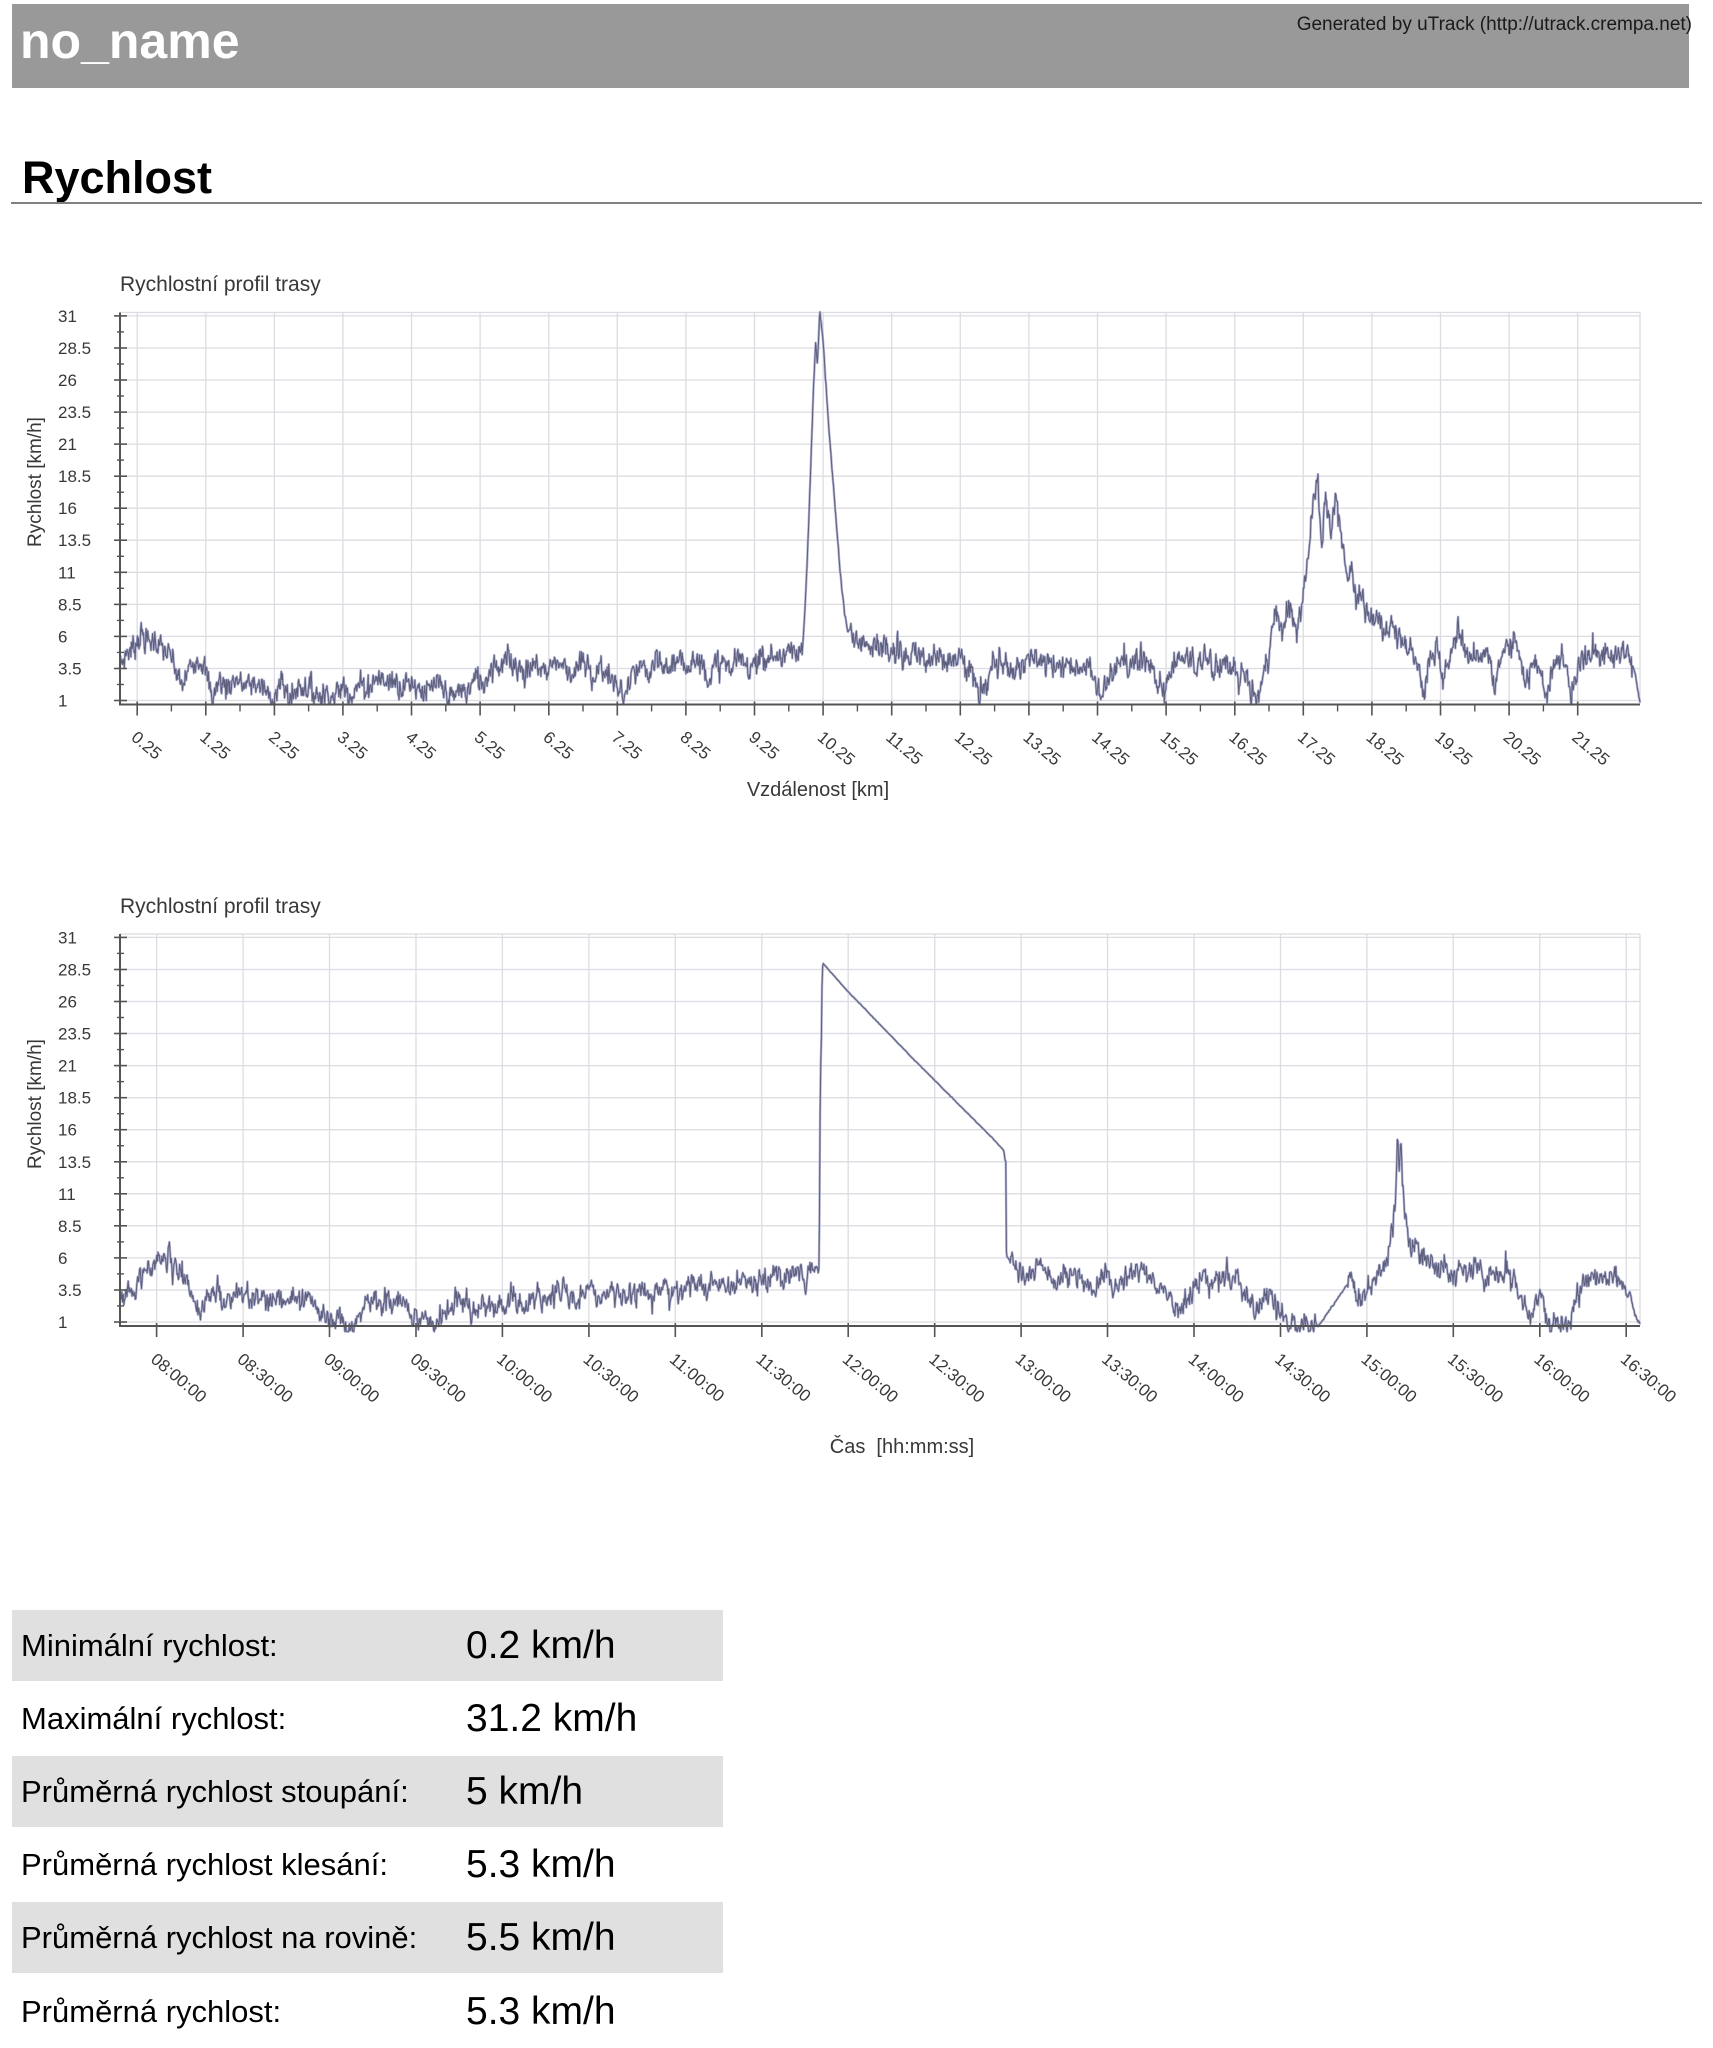 The image size is (1713, 2048). Describe the element at coordinates (973, 749) in the screenshot. I see `svg-text: 12.25` at that location.